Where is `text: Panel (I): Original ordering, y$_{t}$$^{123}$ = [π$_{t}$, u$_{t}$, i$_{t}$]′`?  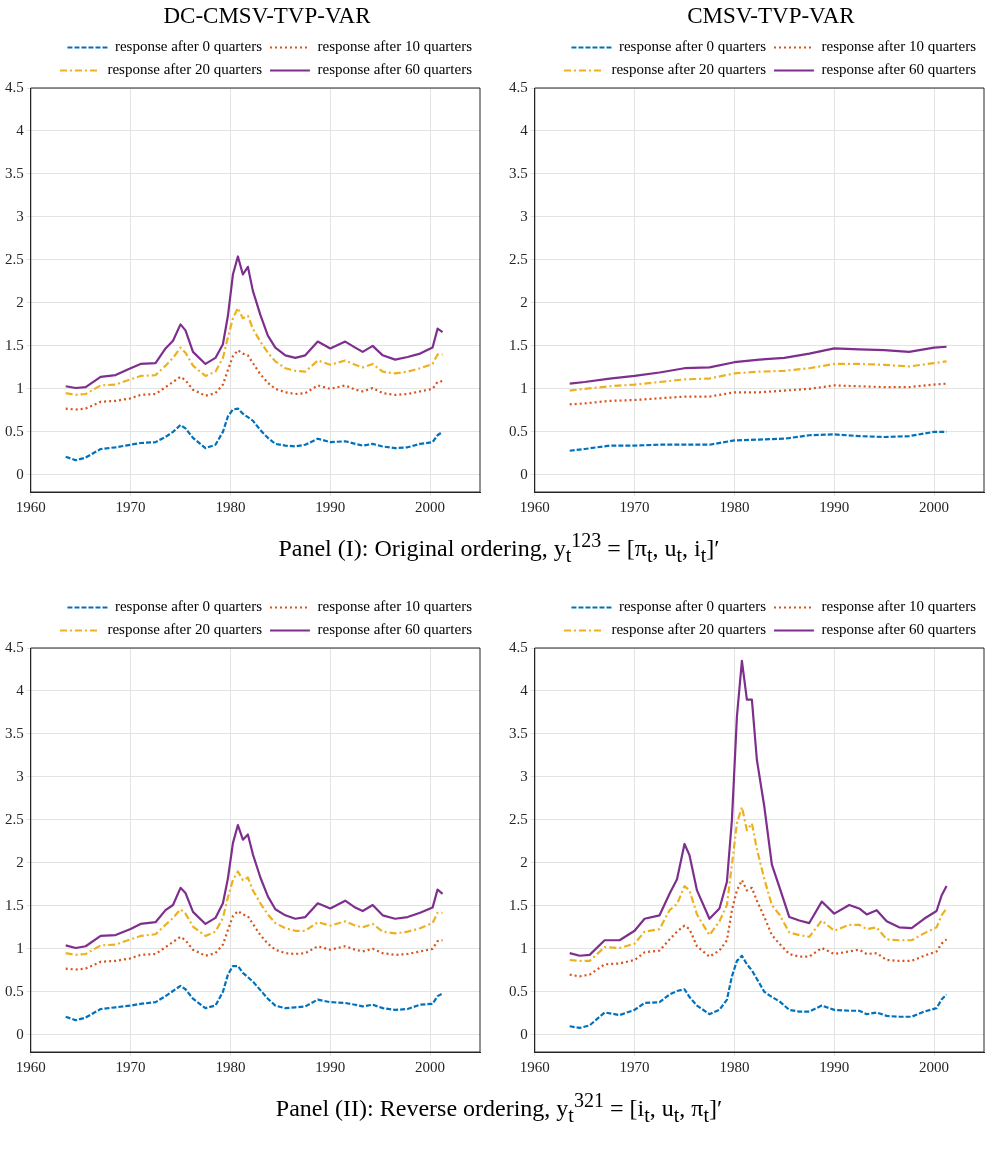 text: Panel (I): Original ordering, y$_{t}$$^{123}$ = [π$_{t}$, u$_{t}$, i$_{t}$]′ is located at coordinates (499, 547).